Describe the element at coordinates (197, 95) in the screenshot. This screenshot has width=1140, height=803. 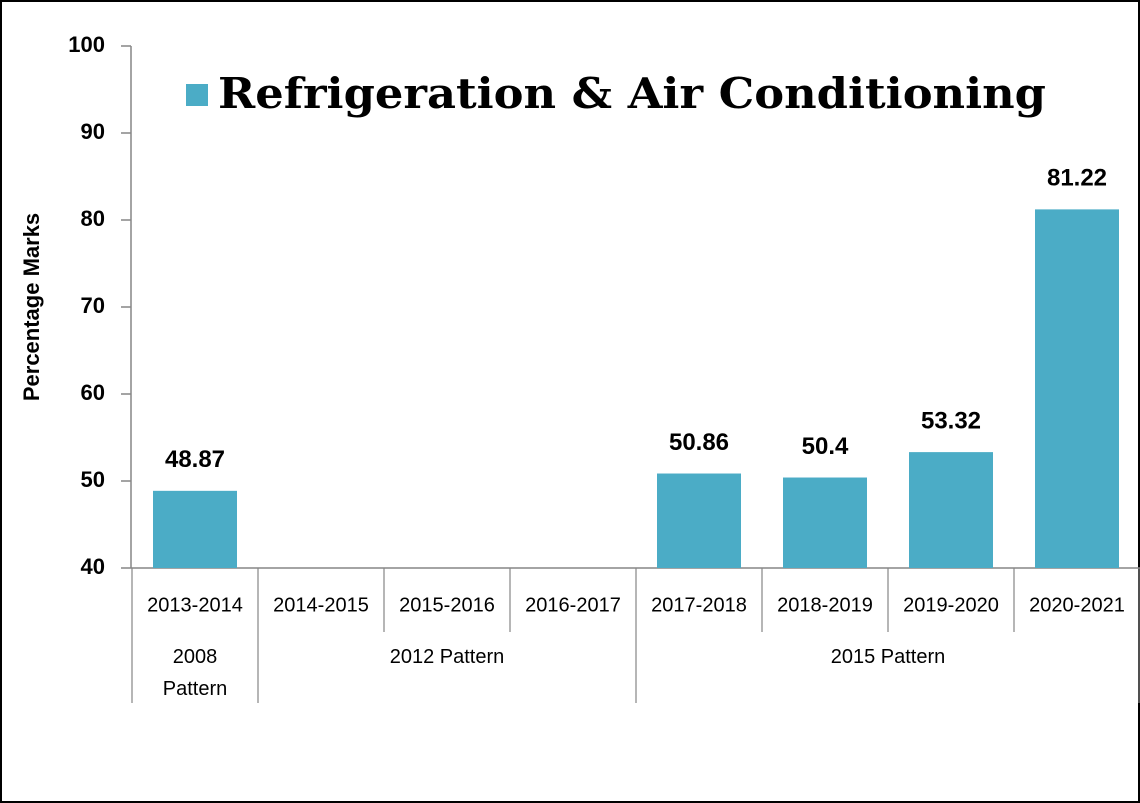
I see `legend-swatch` at that location.